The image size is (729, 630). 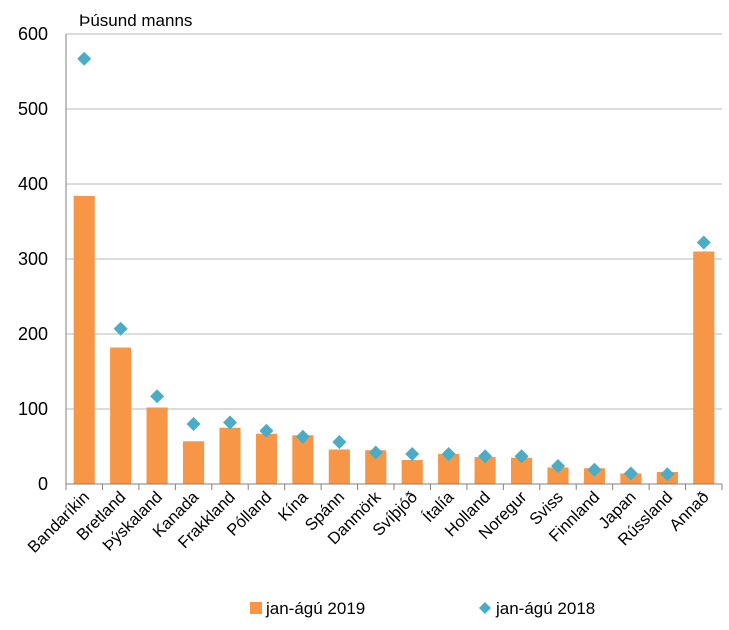 What do you see at coordinates (43, 484) in the screenshot?
I see `y-tick-label: 0` at bounding box center [43, 484].